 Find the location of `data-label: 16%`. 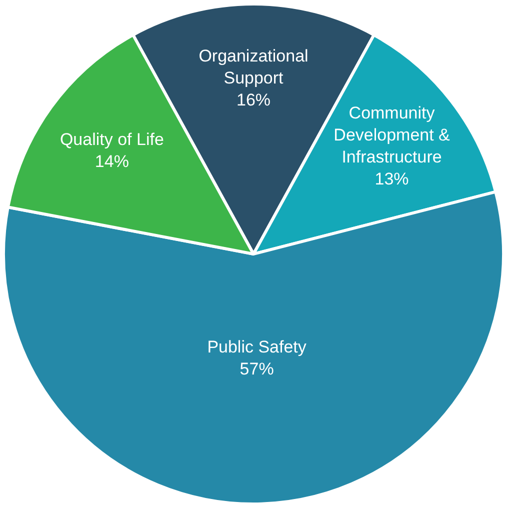

data-label: 16% is located at coordinates (253, 100).